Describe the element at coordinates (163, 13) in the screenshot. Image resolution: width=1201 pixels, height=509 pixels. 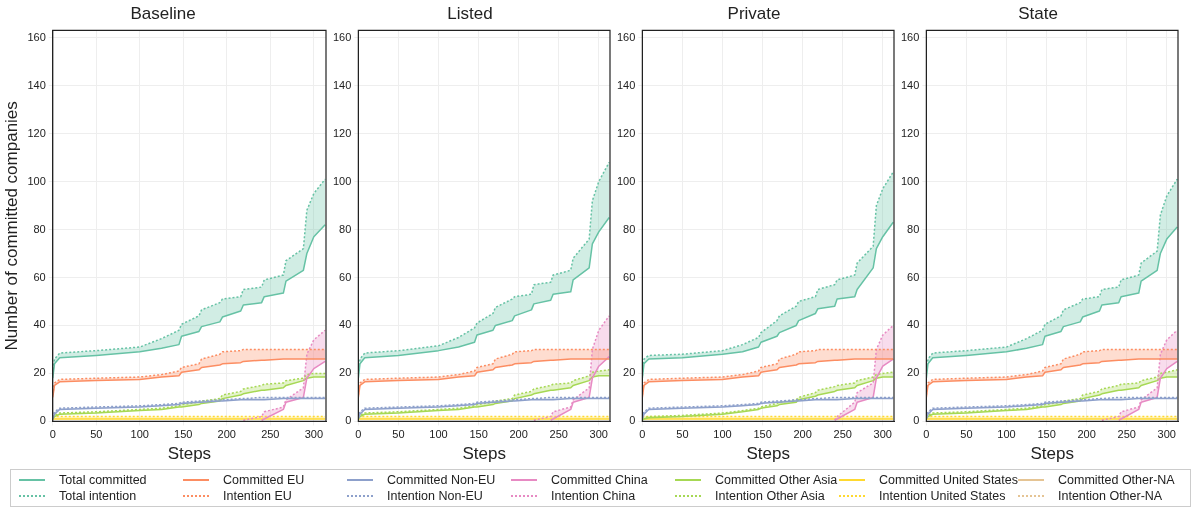
I see `chart-title: Baseline` at that location.